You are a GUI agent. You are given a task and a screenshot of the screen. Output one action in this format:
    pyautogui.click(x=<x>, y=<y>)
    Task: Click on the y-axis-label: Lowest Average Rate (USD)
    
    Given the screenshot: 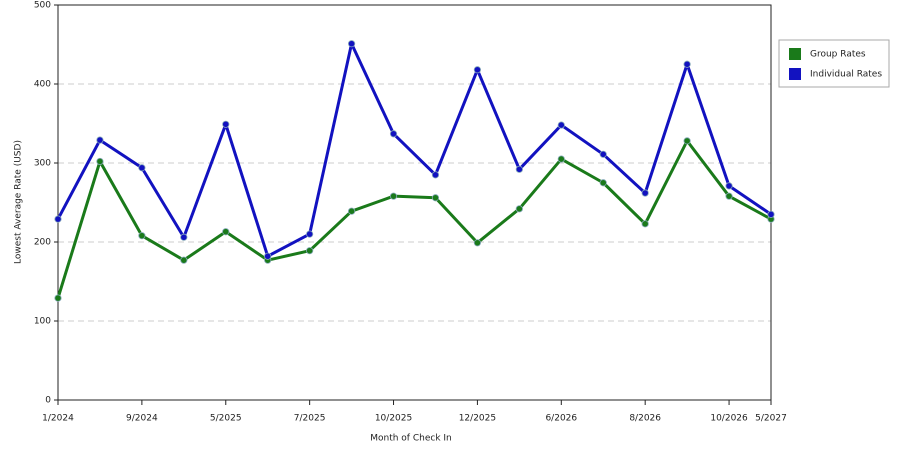 What is the action you would take?
    pyautogui.click(x=19, y=202)
    